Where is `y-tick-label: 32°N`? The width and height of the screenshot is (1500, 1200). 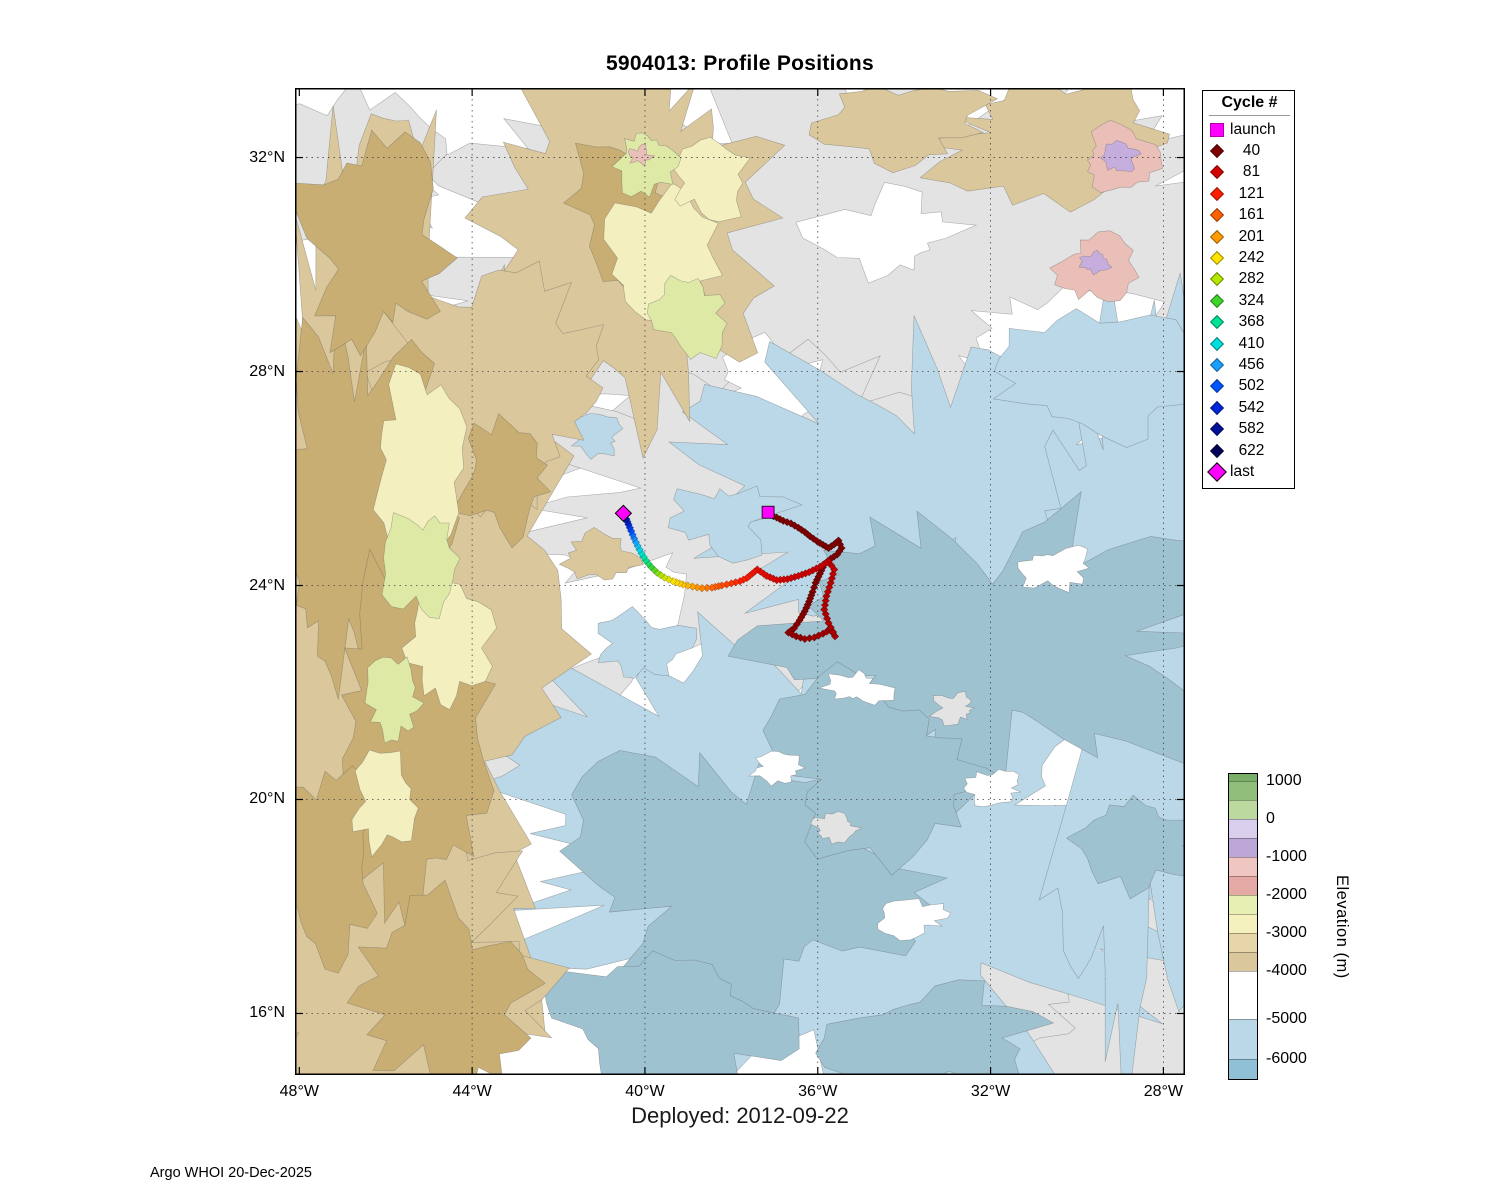 y-tick-label: 32°N is located at coordinates (267, 157).